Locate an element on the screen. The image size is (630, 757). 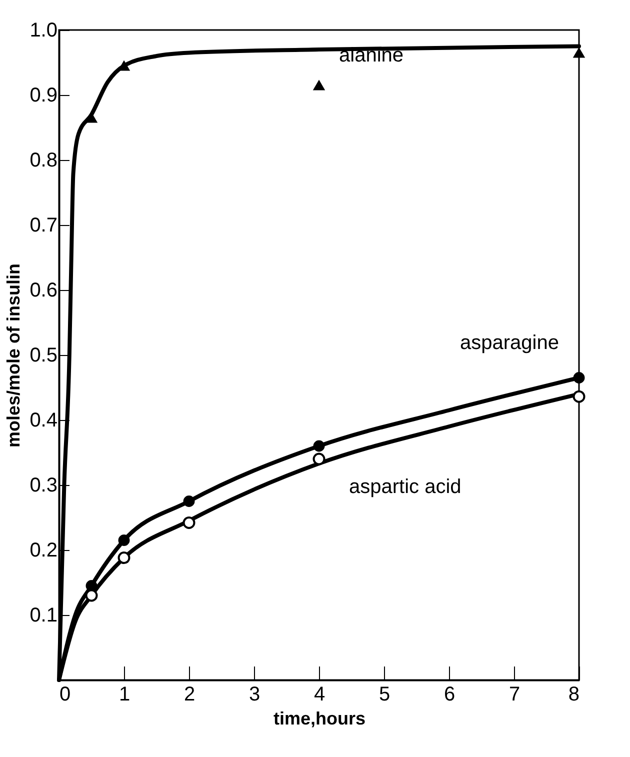
x-tick-label: 0 is located at coordinates (65, 695).